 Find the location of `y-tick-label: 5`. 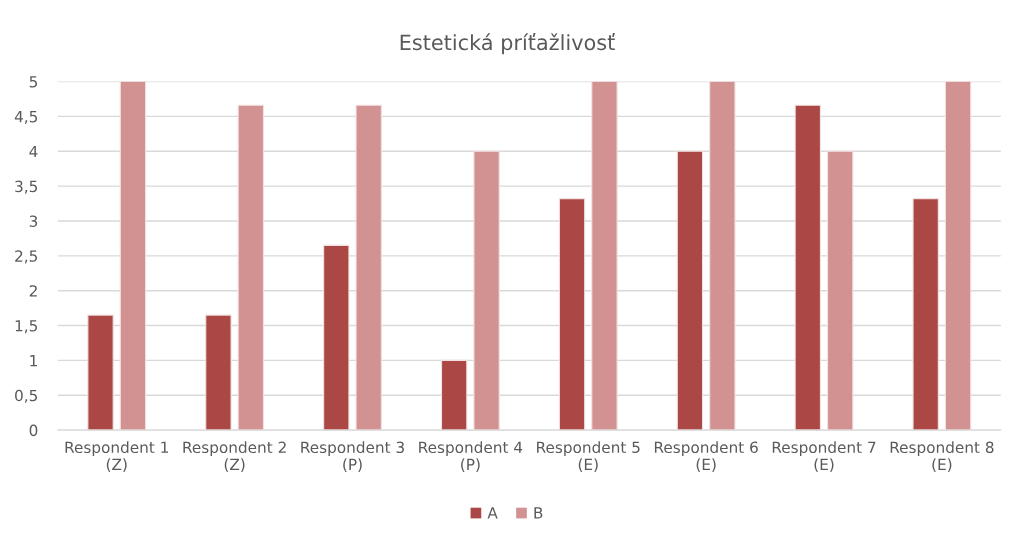

y-tick-label: 5 is located at coordinates (33, 82).